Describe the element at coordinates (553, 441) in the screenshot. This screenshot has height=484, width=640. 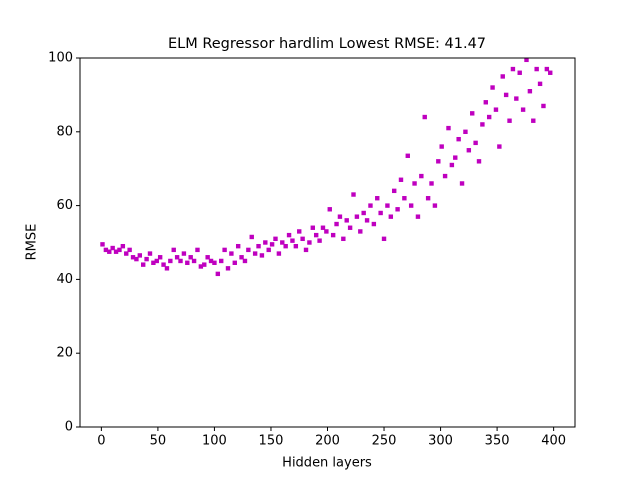
I see `x-tick-label: 400` at that location.